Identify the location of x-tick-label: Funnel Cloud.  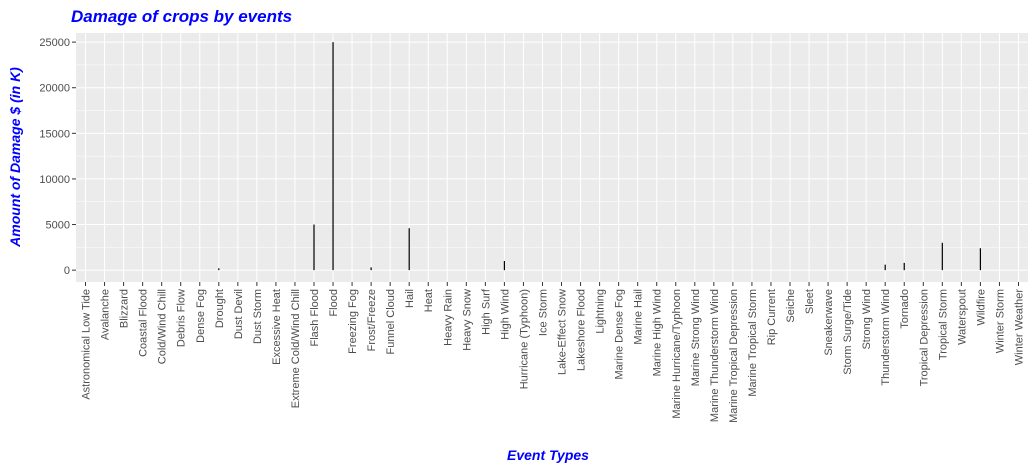
(391, 321).